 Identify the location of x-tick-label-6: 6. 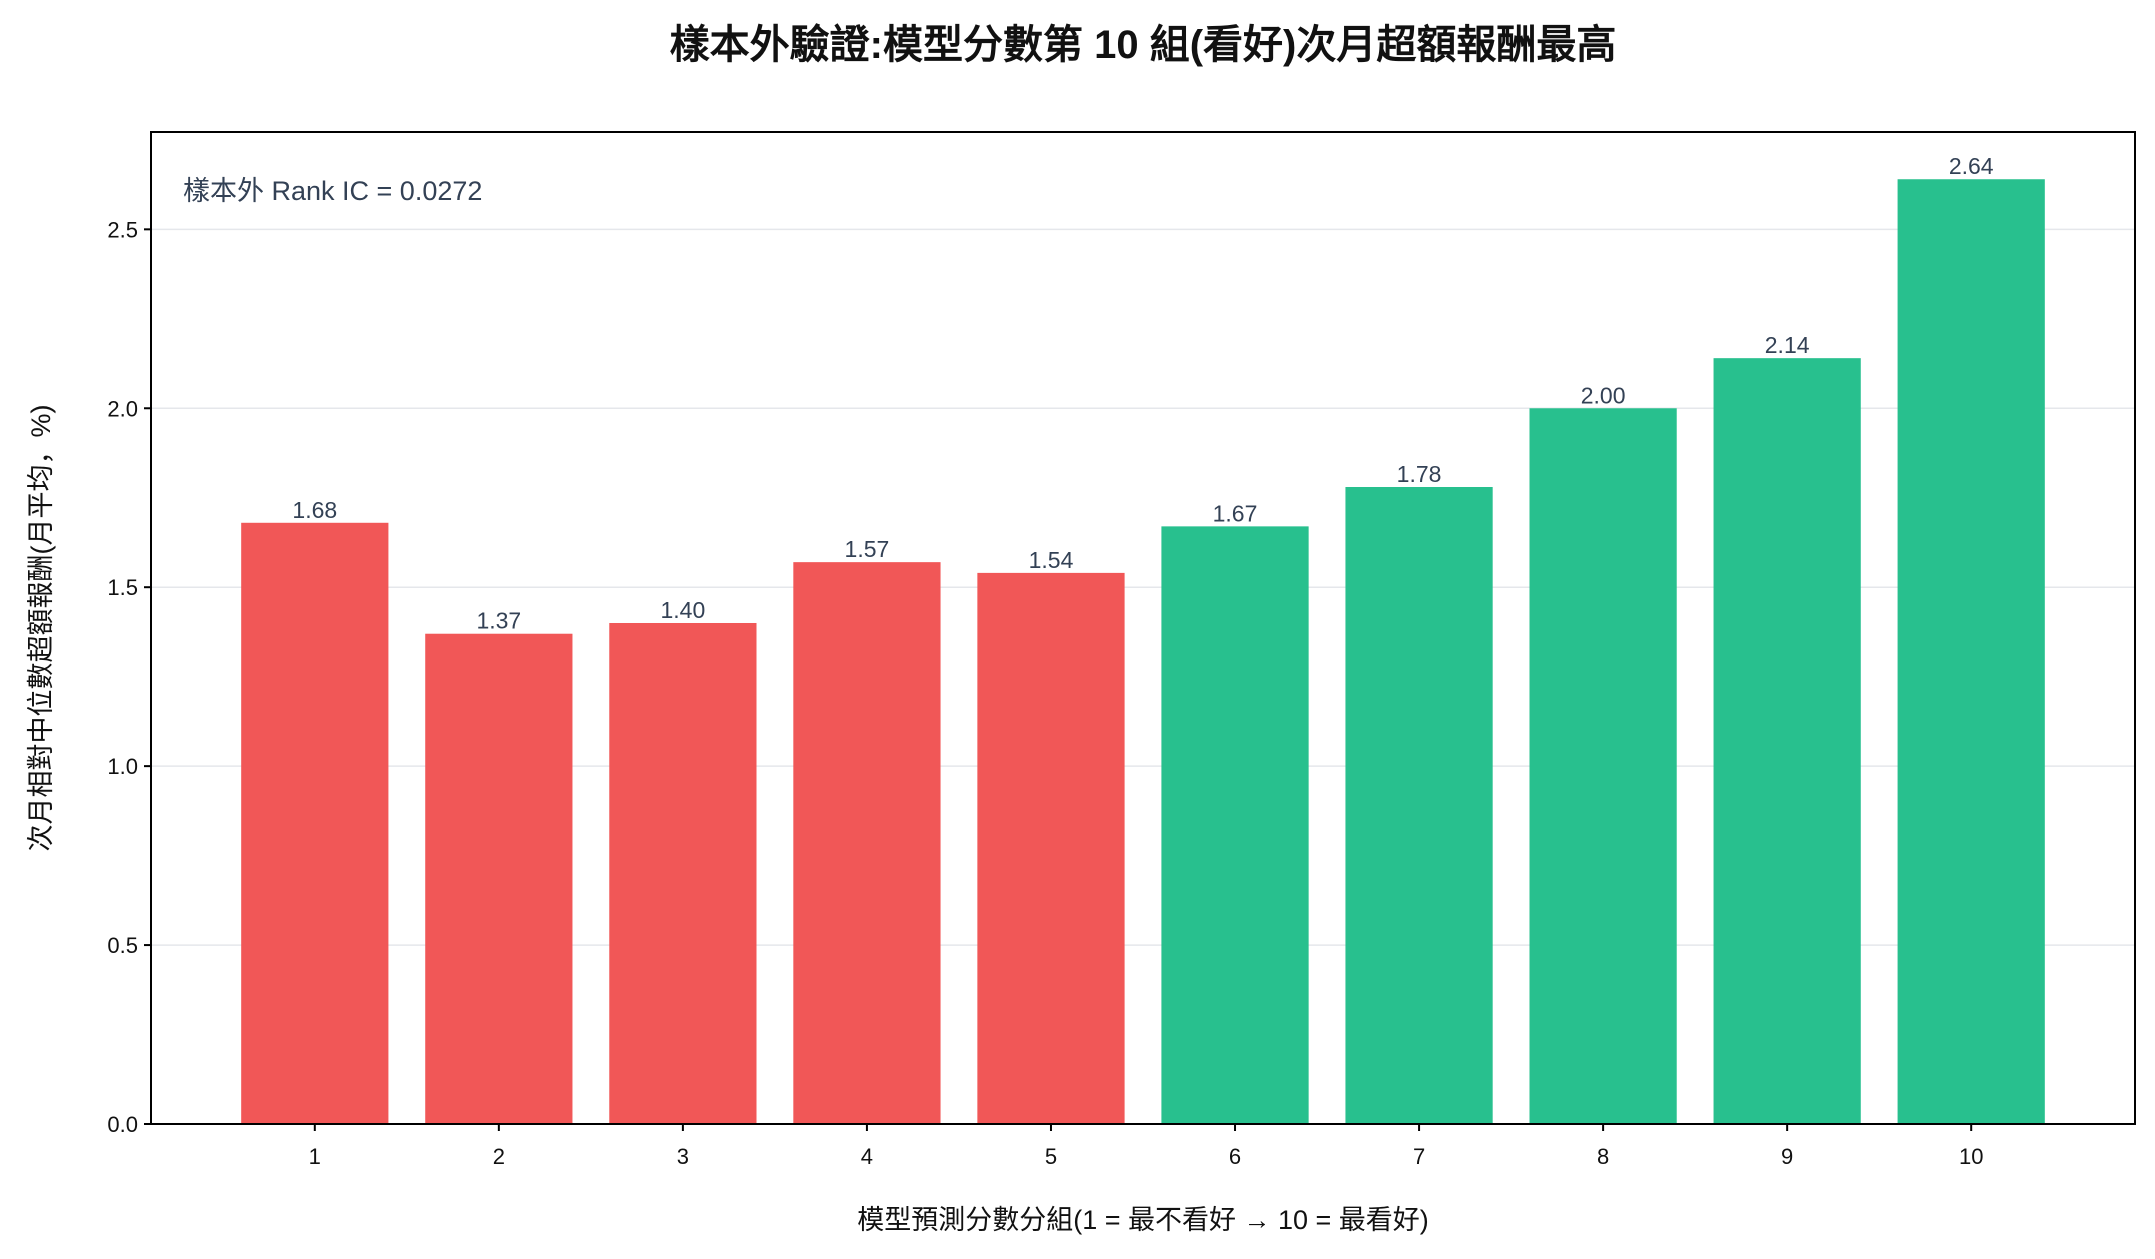
(1235, 1156).